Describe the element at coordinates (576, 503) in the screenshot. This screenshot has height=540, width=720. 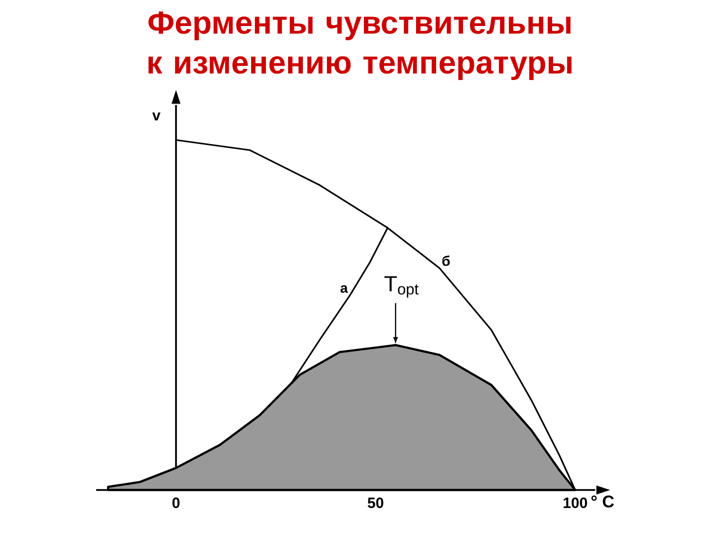
I see `x-tick-label: 100` at that location.